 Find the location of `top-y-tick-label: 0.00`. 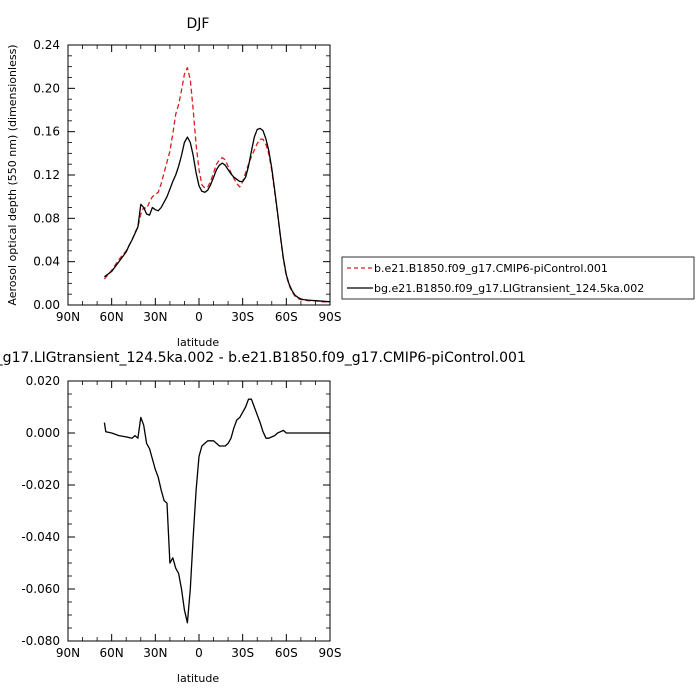

top-y-tick-label: 0.00 is located at coordinates (46, 305).